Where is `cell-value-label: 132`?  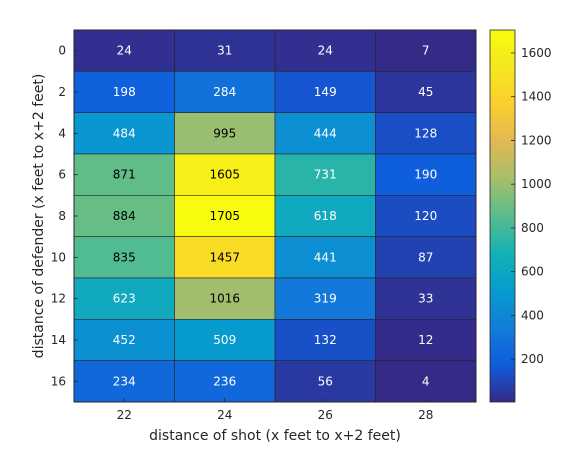
cell-value-label: 132 is located at coordinates (325, 340).